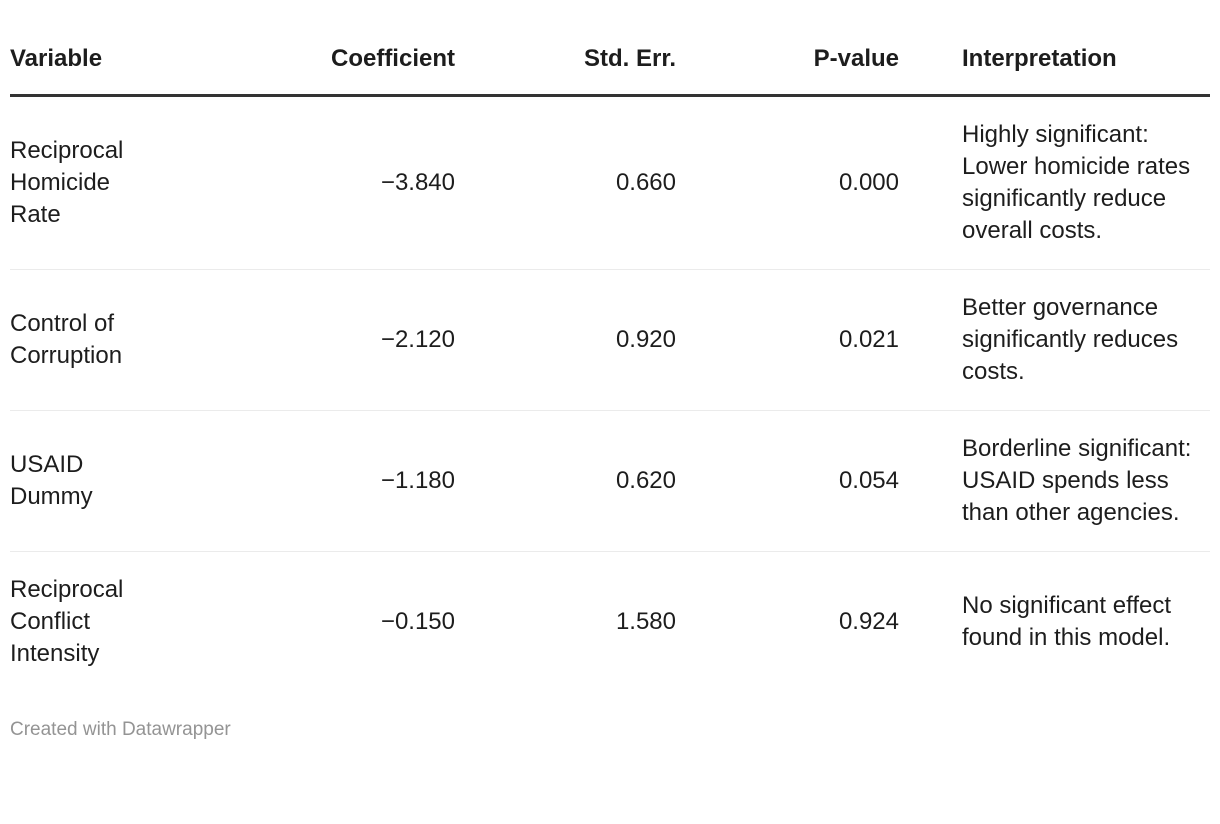 Image resolution: width=1220 pixels, height=824 pixels. I want to click on cell-std-err: 1.580, so click(645, 621).